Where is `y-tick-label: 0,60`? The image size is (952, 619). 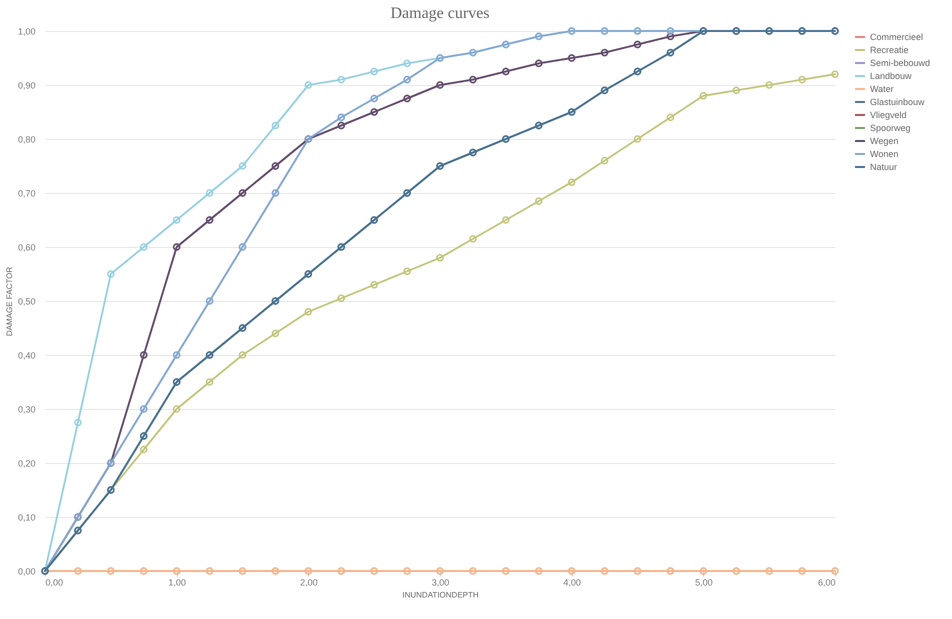
y-tick-label: 0,60 is located at coordinates (27, 247).